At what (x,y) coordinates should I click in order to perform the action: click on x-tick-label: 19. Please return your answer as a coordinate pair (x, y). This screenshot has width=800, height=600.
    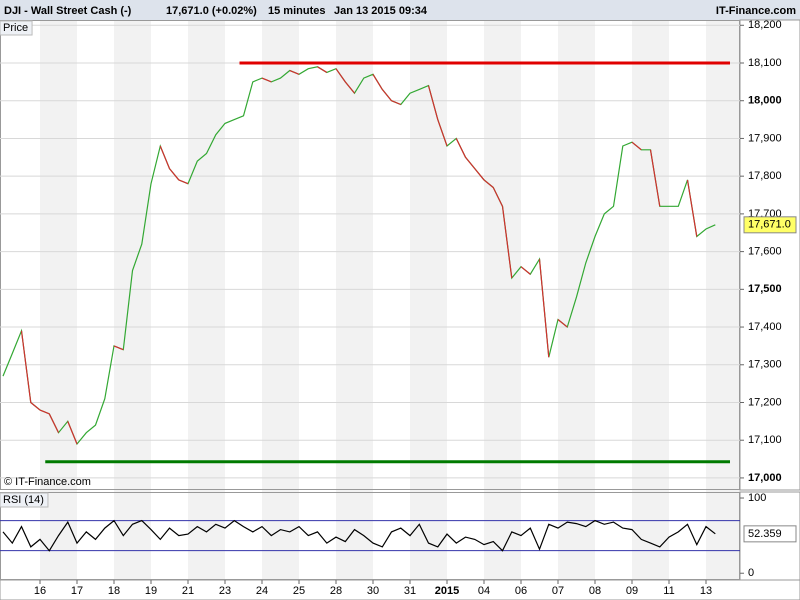
    Looking at the image, I should click on (151, 591).